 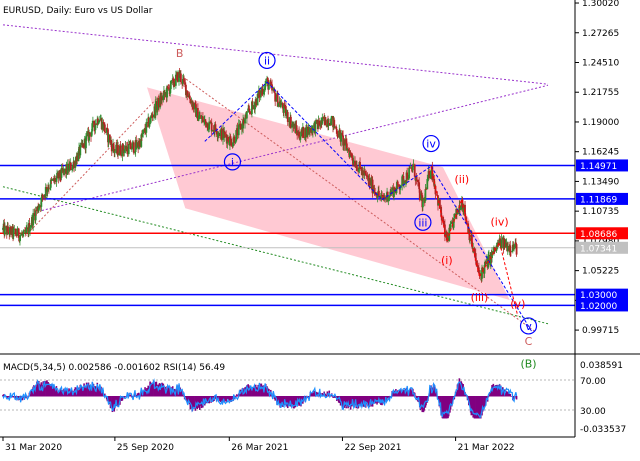 I want to click on wave-label: (i), so click(x=447, y=260).